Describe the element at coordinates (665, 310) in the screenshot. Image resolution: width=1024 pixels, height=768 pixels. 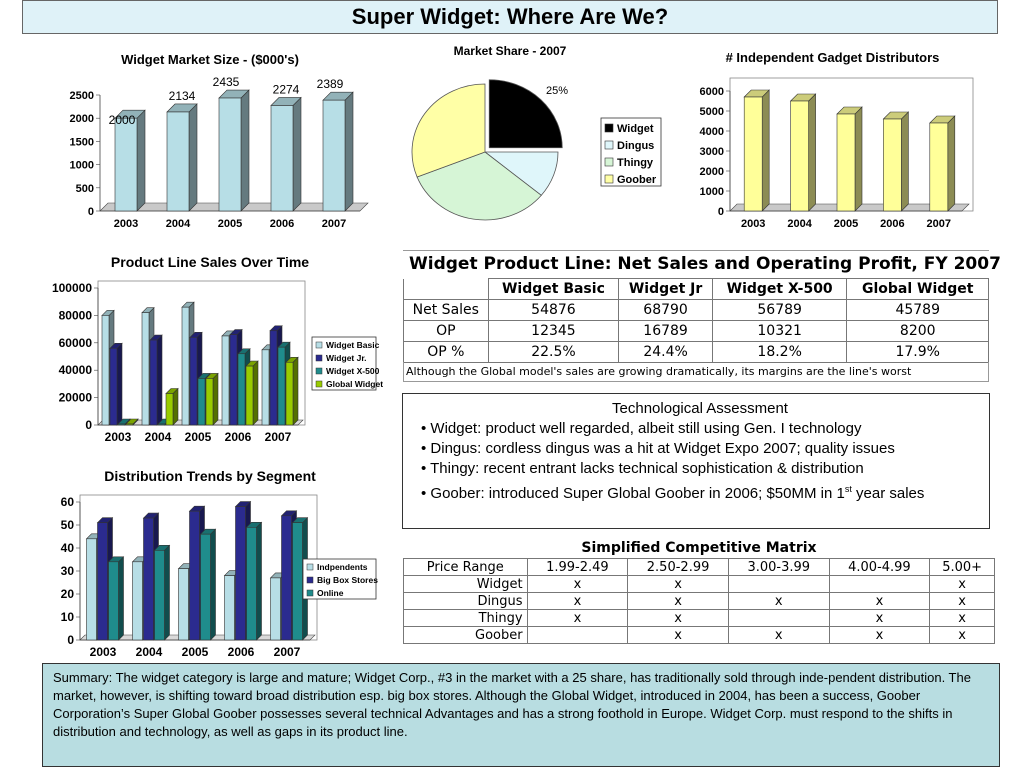
I see `table-cell: 68790` at that location.